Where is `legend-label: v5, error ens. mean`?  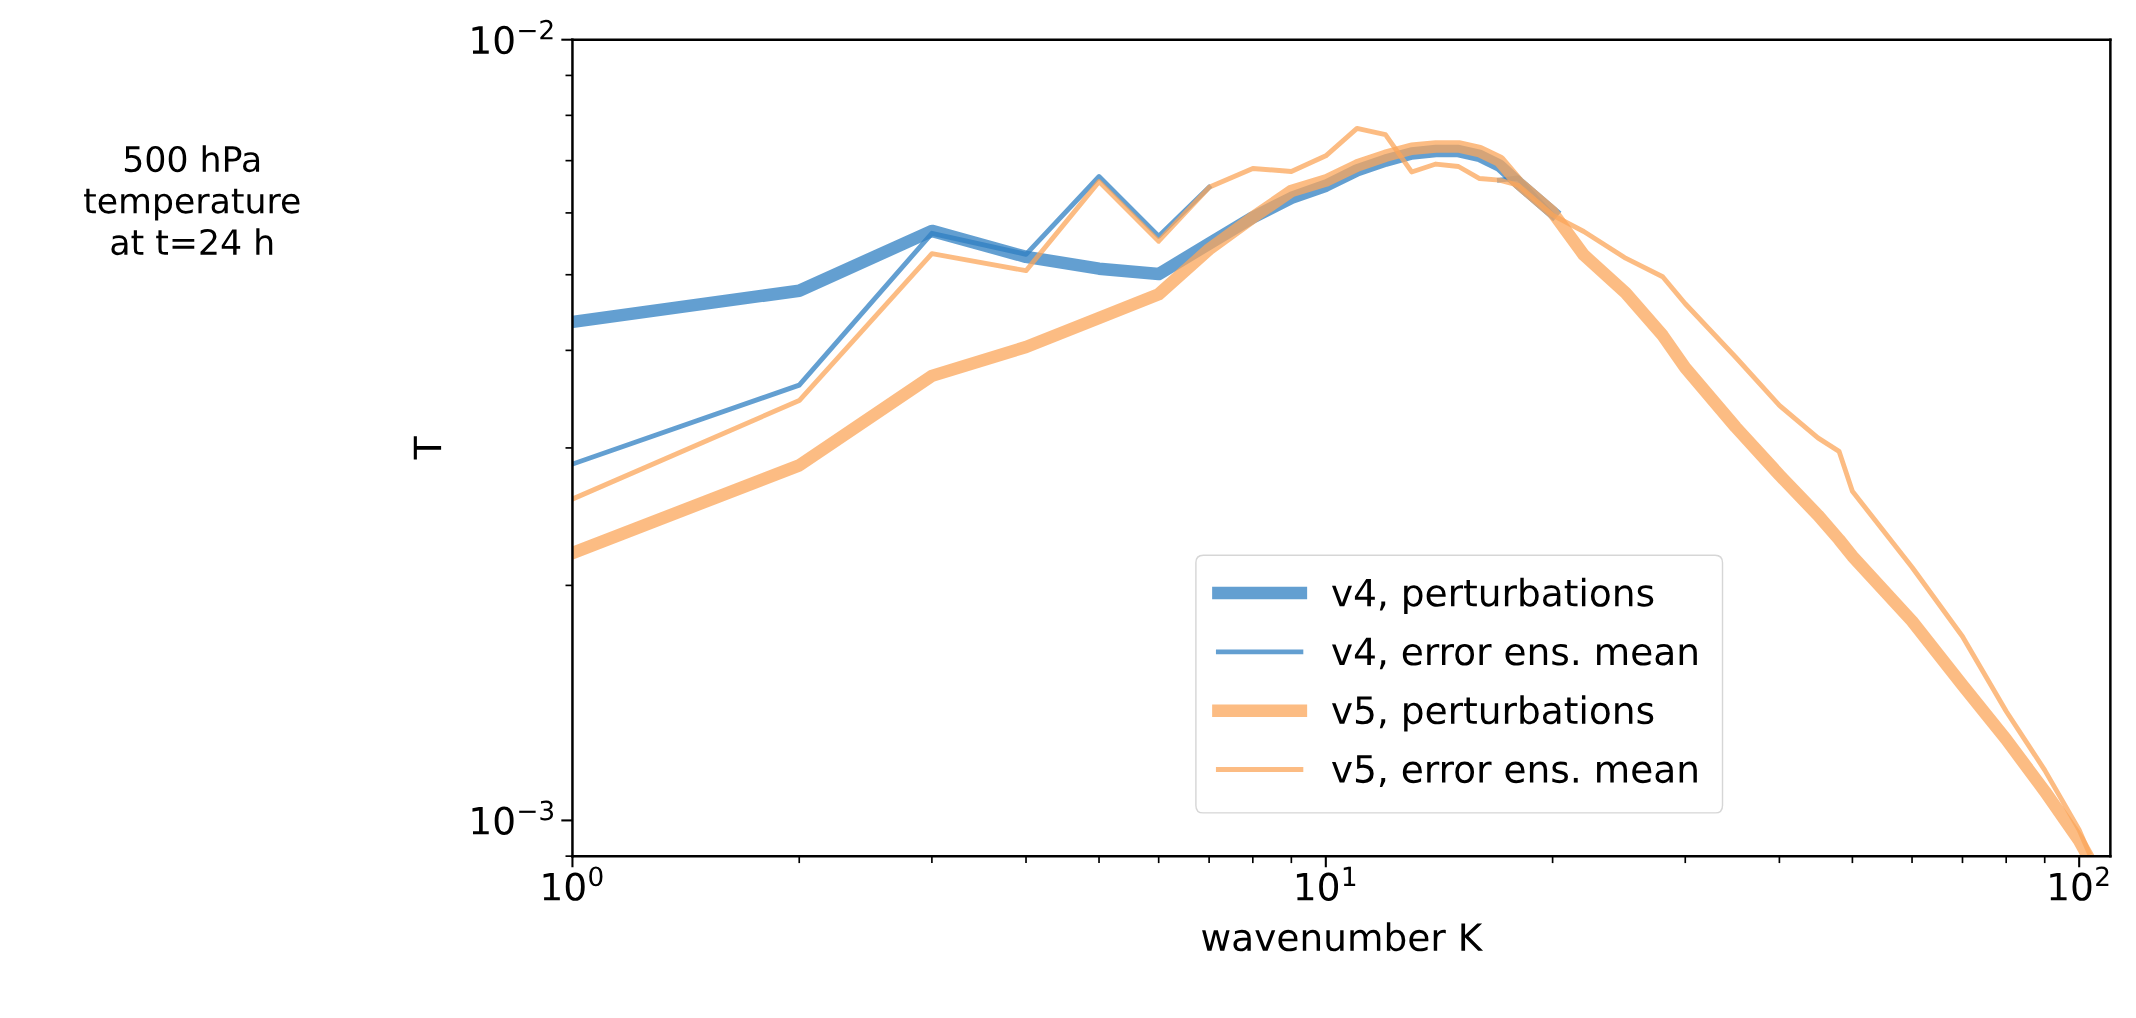
legend-label: v5, error ens. mean is located at coordinates (1514, 771).